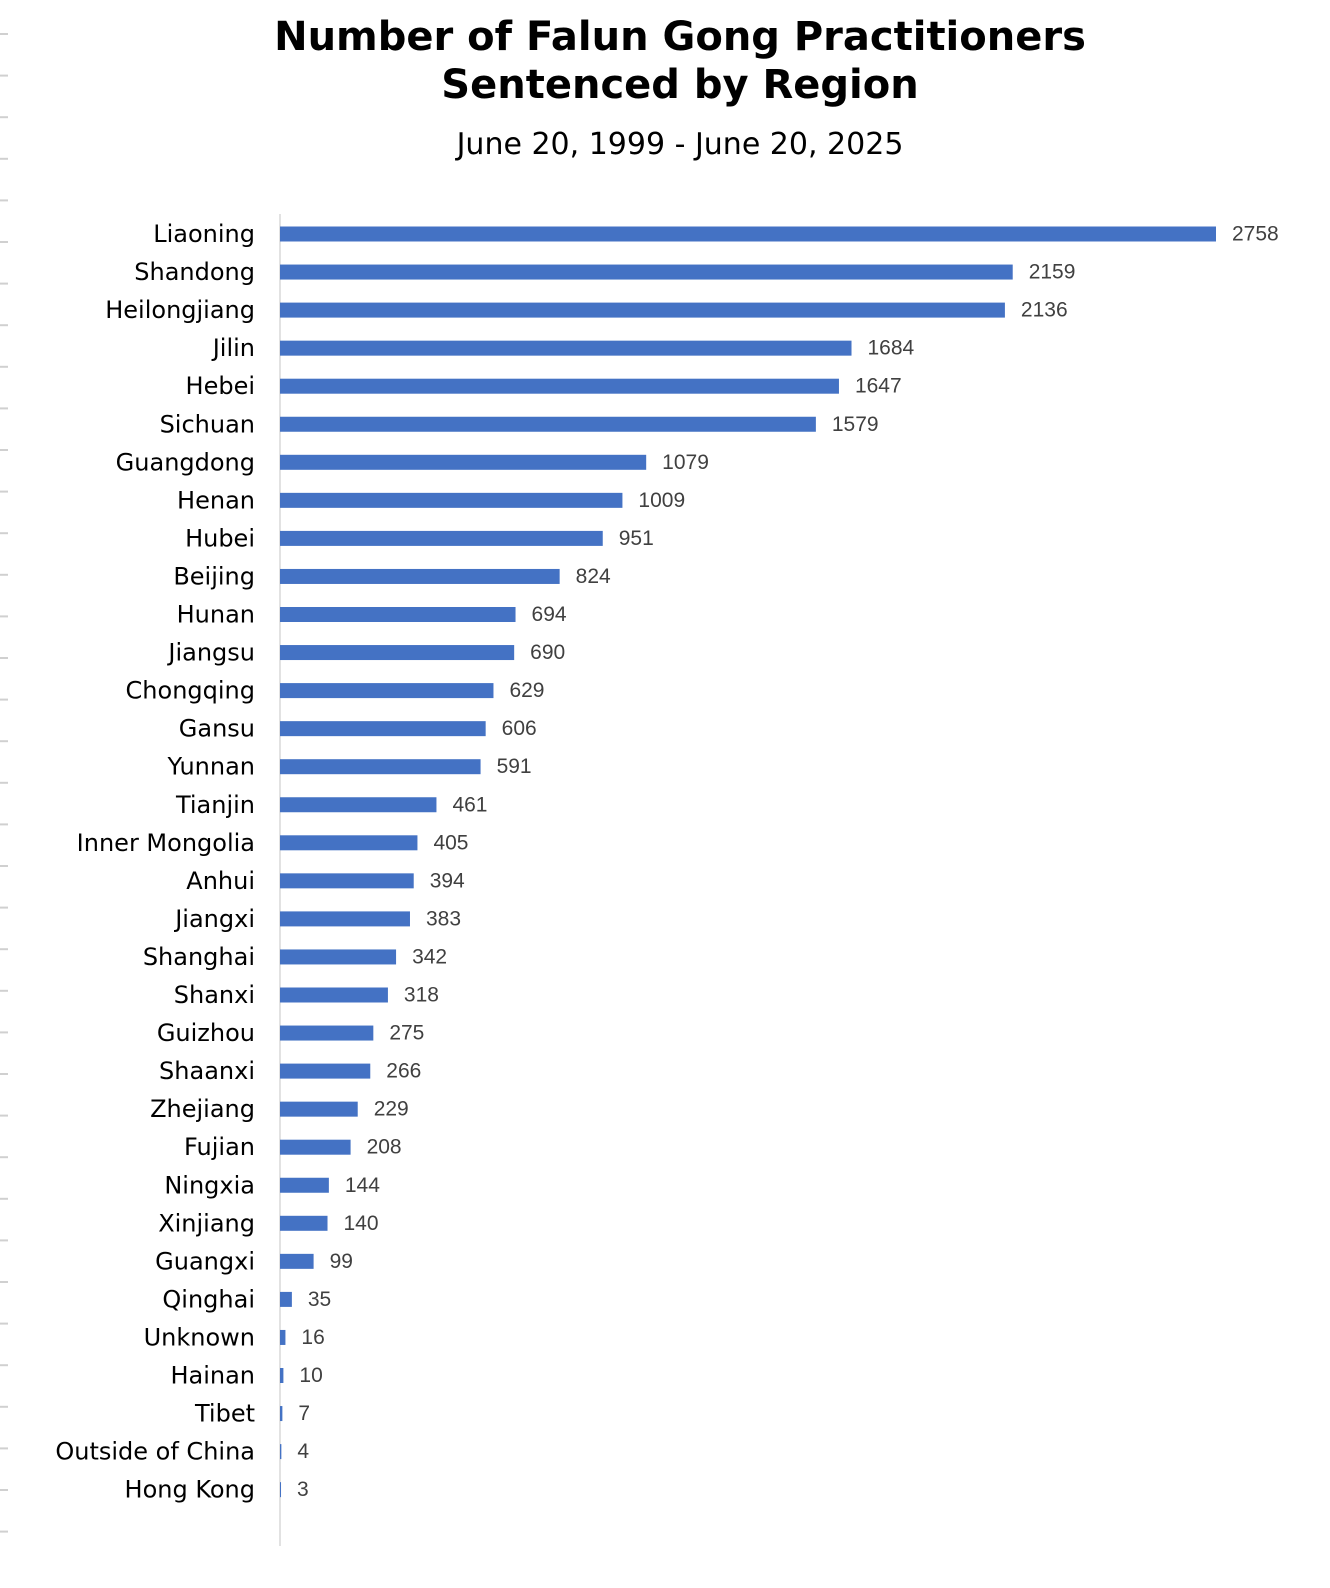 This screenshot has height=1588, width=1330. I want to click on value-label: 2136, so click(1044, 310).